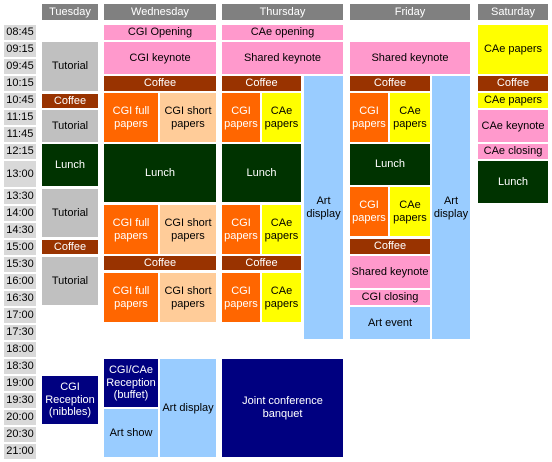  What do you see at coordinates (20, 213) in the screenshot?
I see `time-label: 14:00` at bounding box center [20, 213].